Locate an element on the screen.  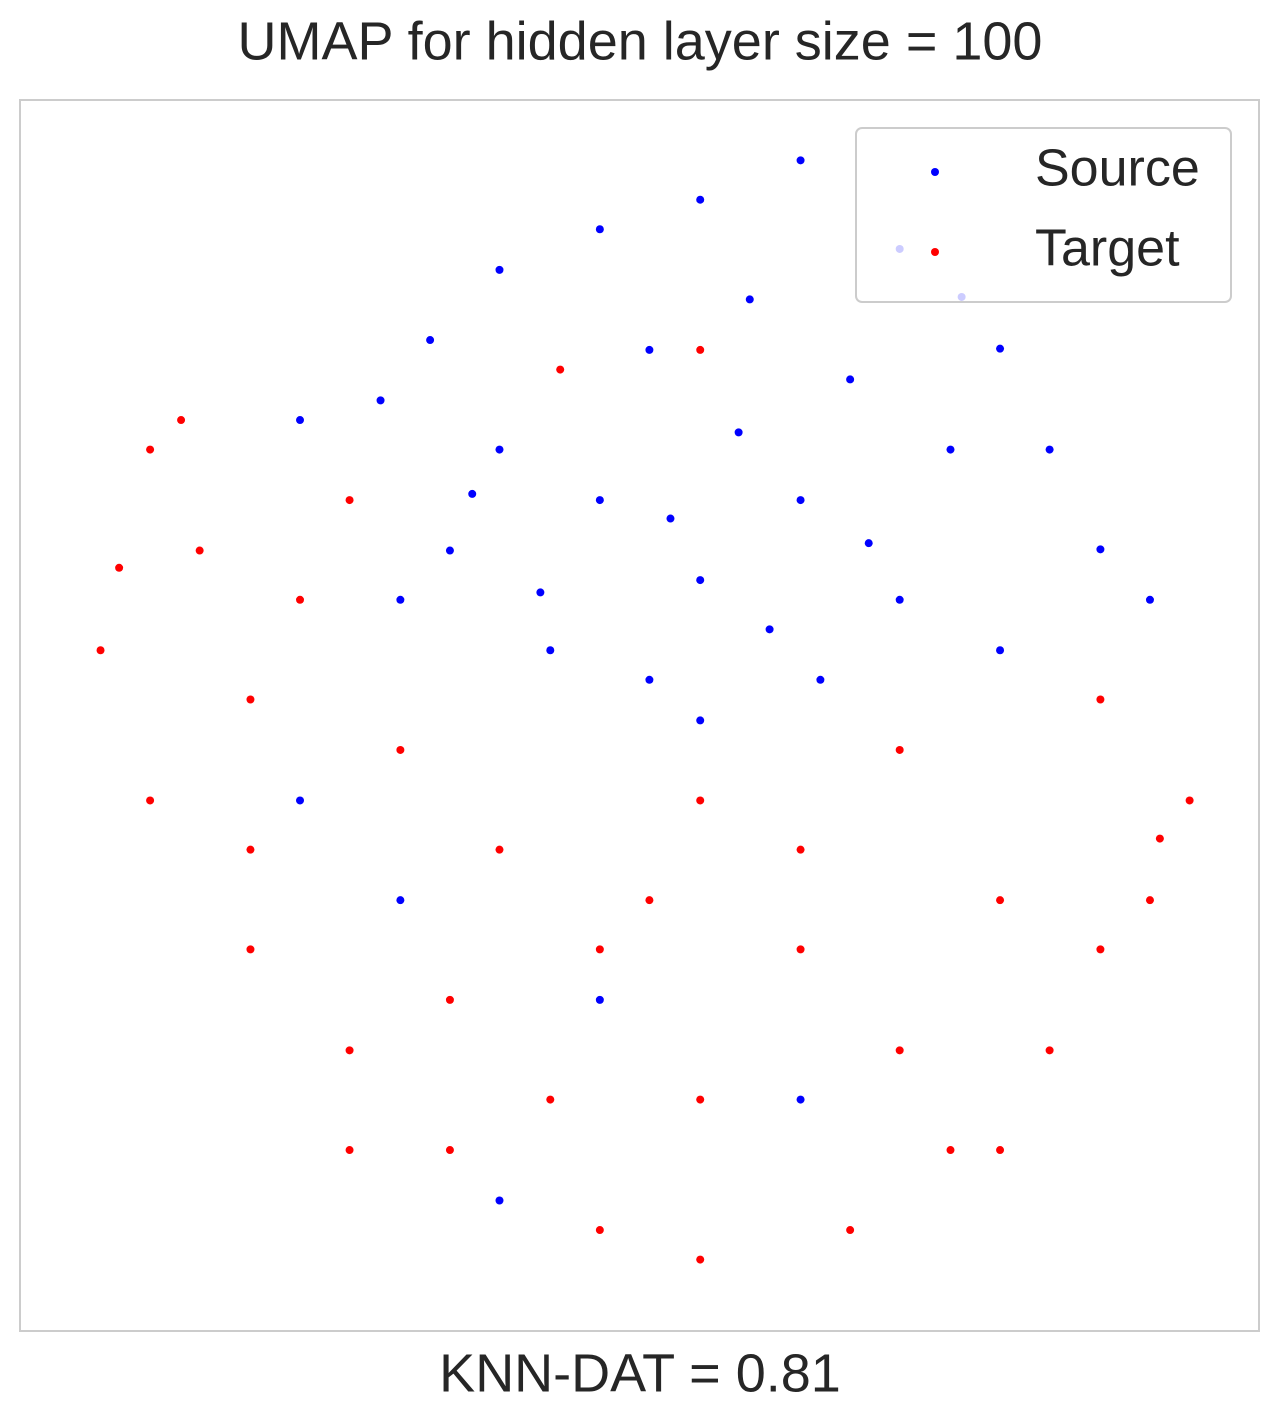
chart-title: UMAP for hidden layer size = 100 is located at coordinates (640, 41).